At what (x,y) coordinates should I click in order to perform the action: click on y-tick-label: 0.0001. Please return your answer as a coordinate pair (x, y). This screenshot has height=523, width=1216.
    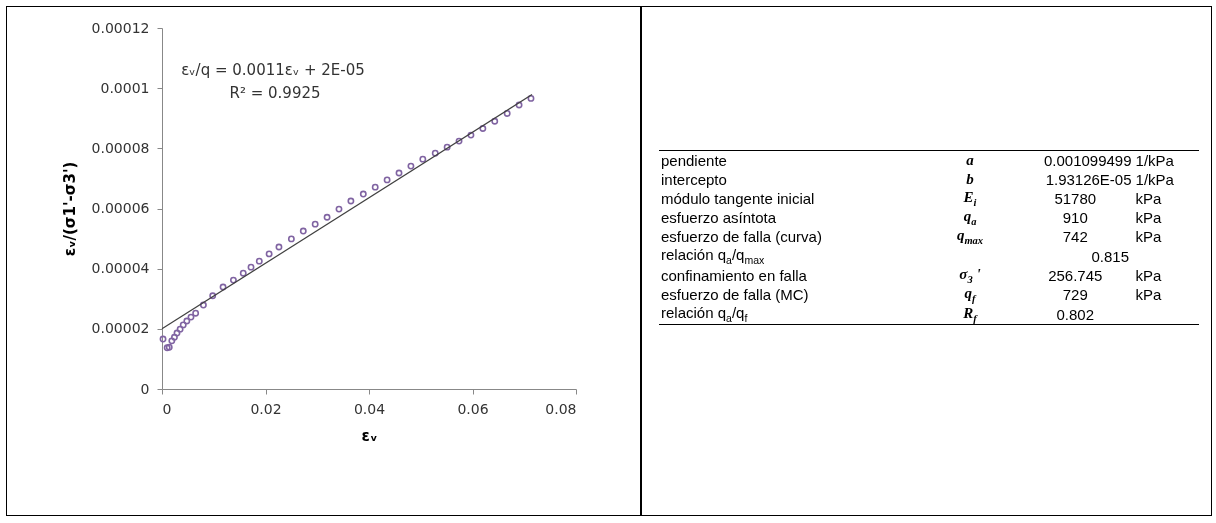
    Looking at the image, I should click on (125, 87).